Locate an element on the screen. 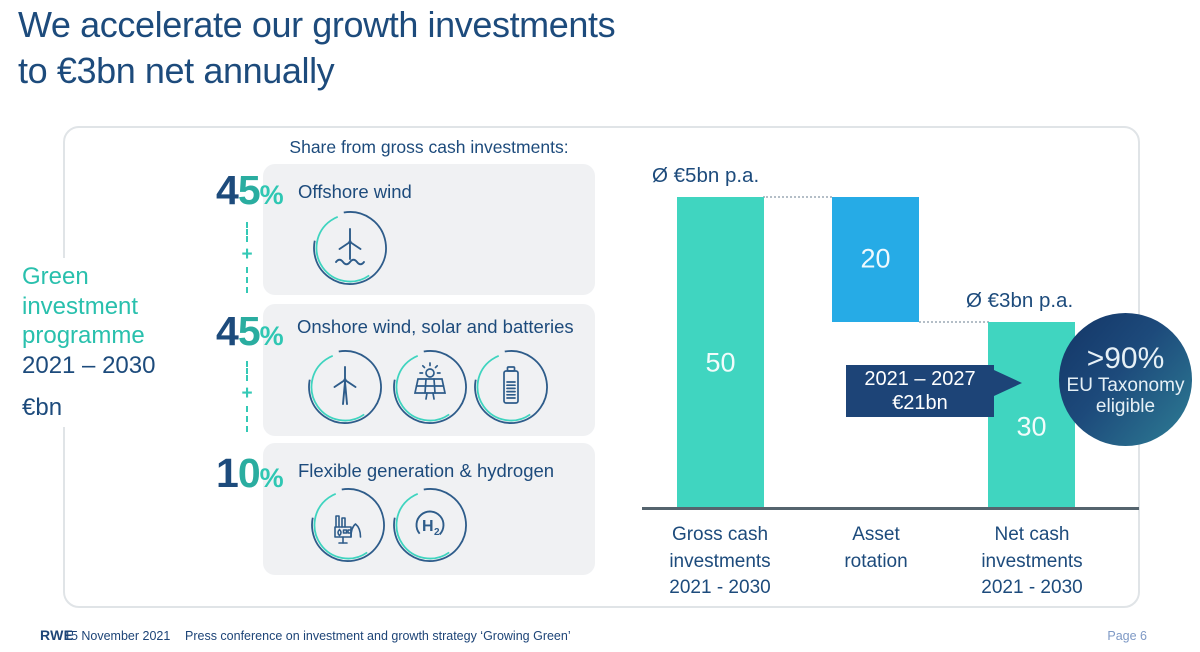 The width and height of the screenshot is (1200, 652). bar-gross-cash-investments: 50 is located at coordinates (720, 353).